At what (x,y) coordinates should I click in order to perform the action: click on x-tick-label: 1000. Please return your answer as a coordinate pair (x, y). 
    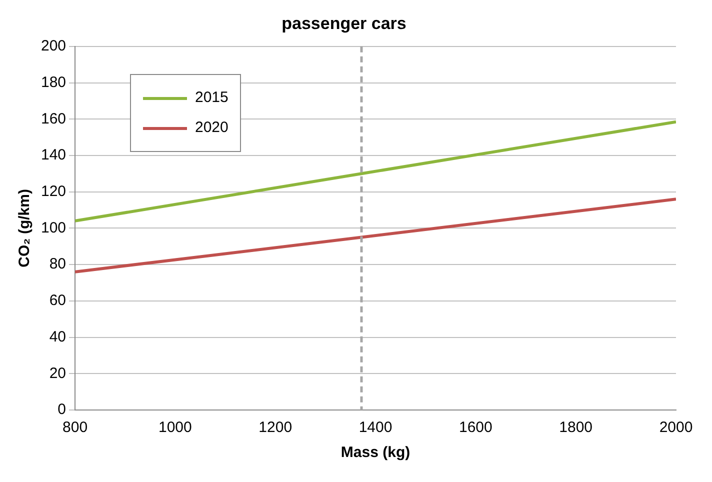
    Looking at the image, I should click on (175, 427).